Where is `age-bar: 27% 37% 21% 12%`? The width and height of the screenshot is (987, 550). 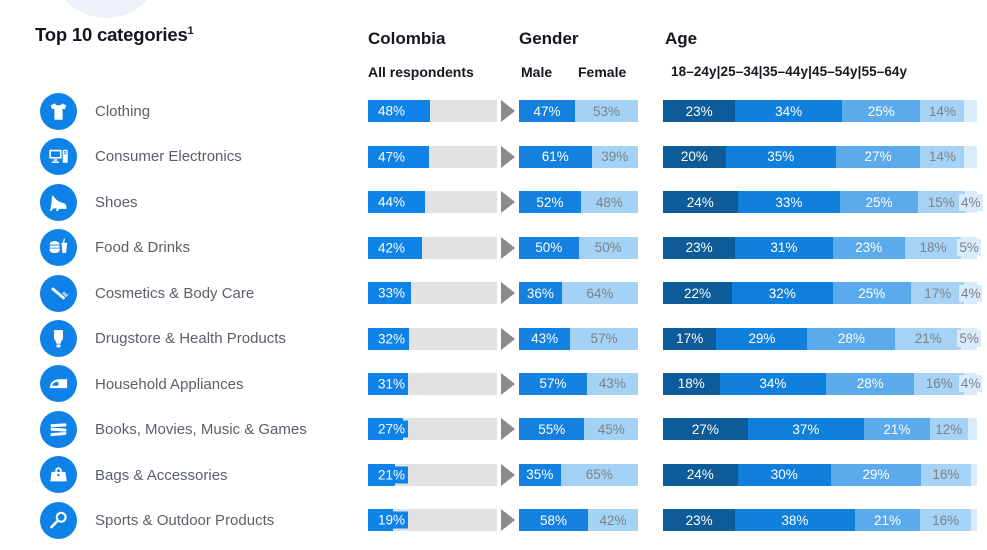
age-bar: 27% 37% 21% 12% is located at coordinates (820, 429).